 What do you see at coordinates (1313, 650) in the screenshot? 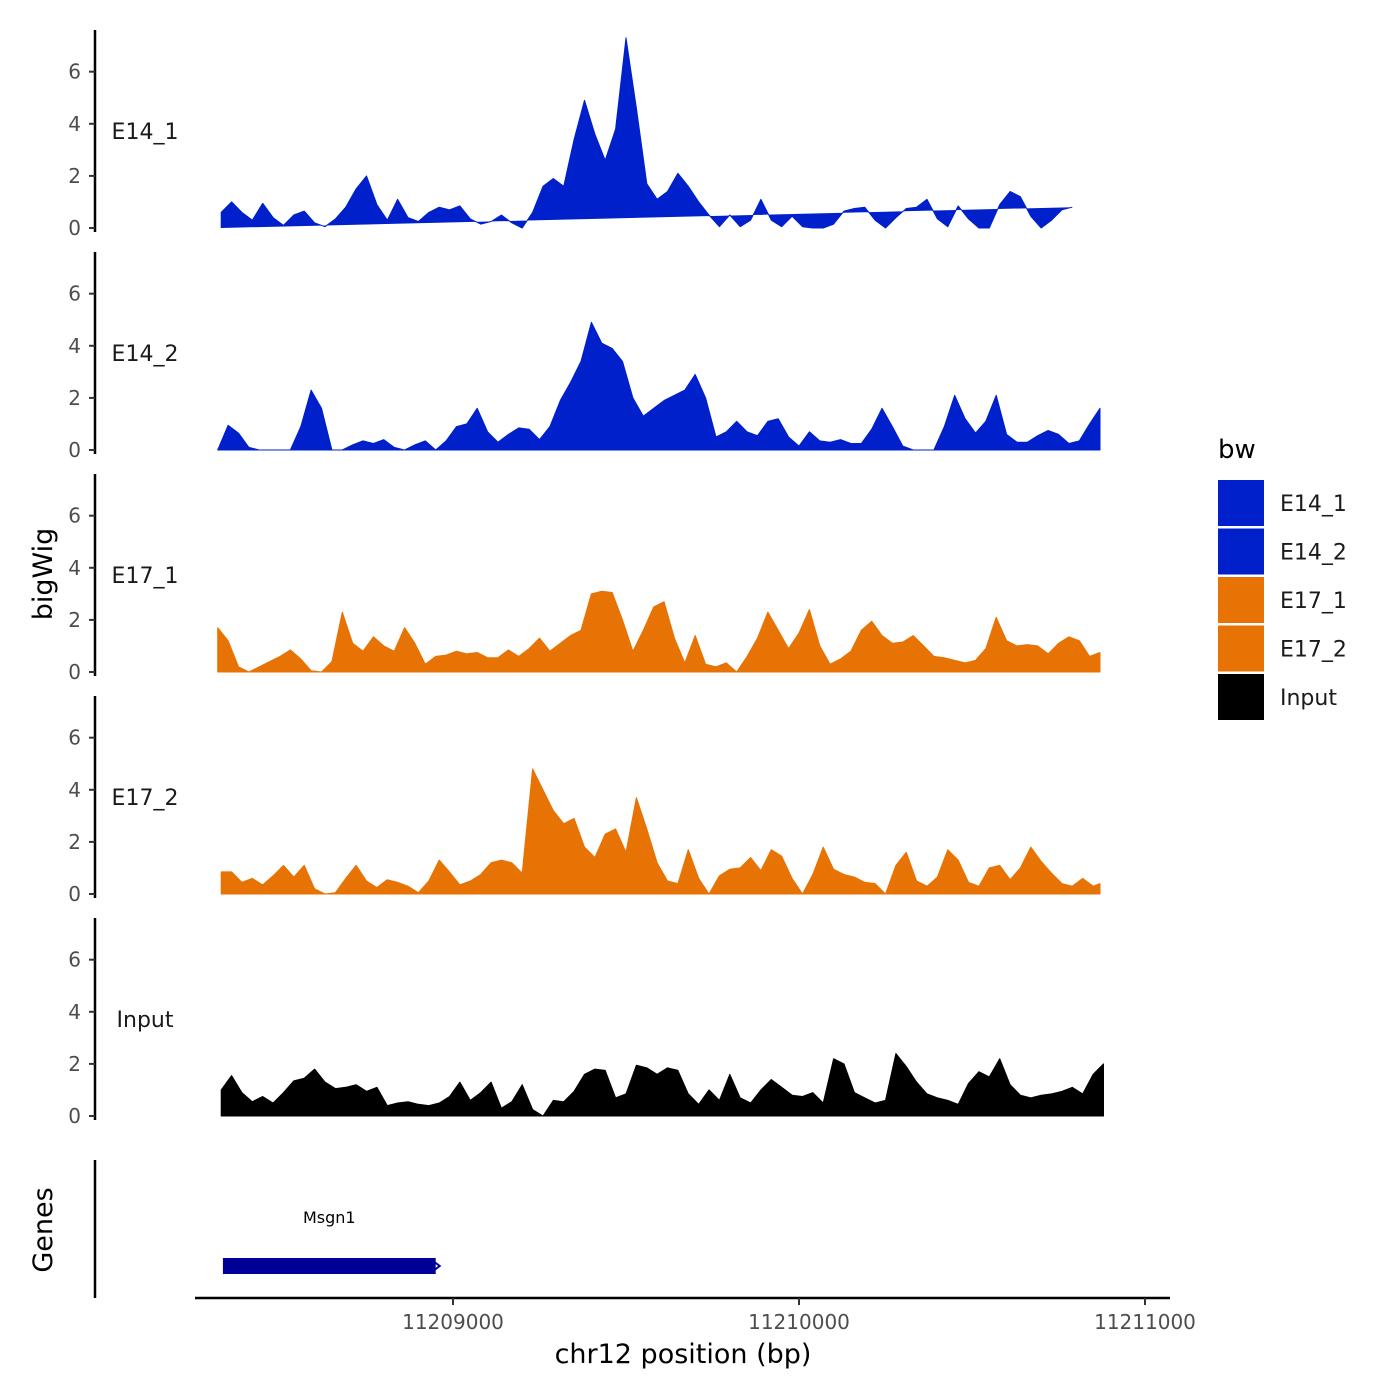
I see `legend-label-E17_2: E17_2` at bounding box center [1313, 650].